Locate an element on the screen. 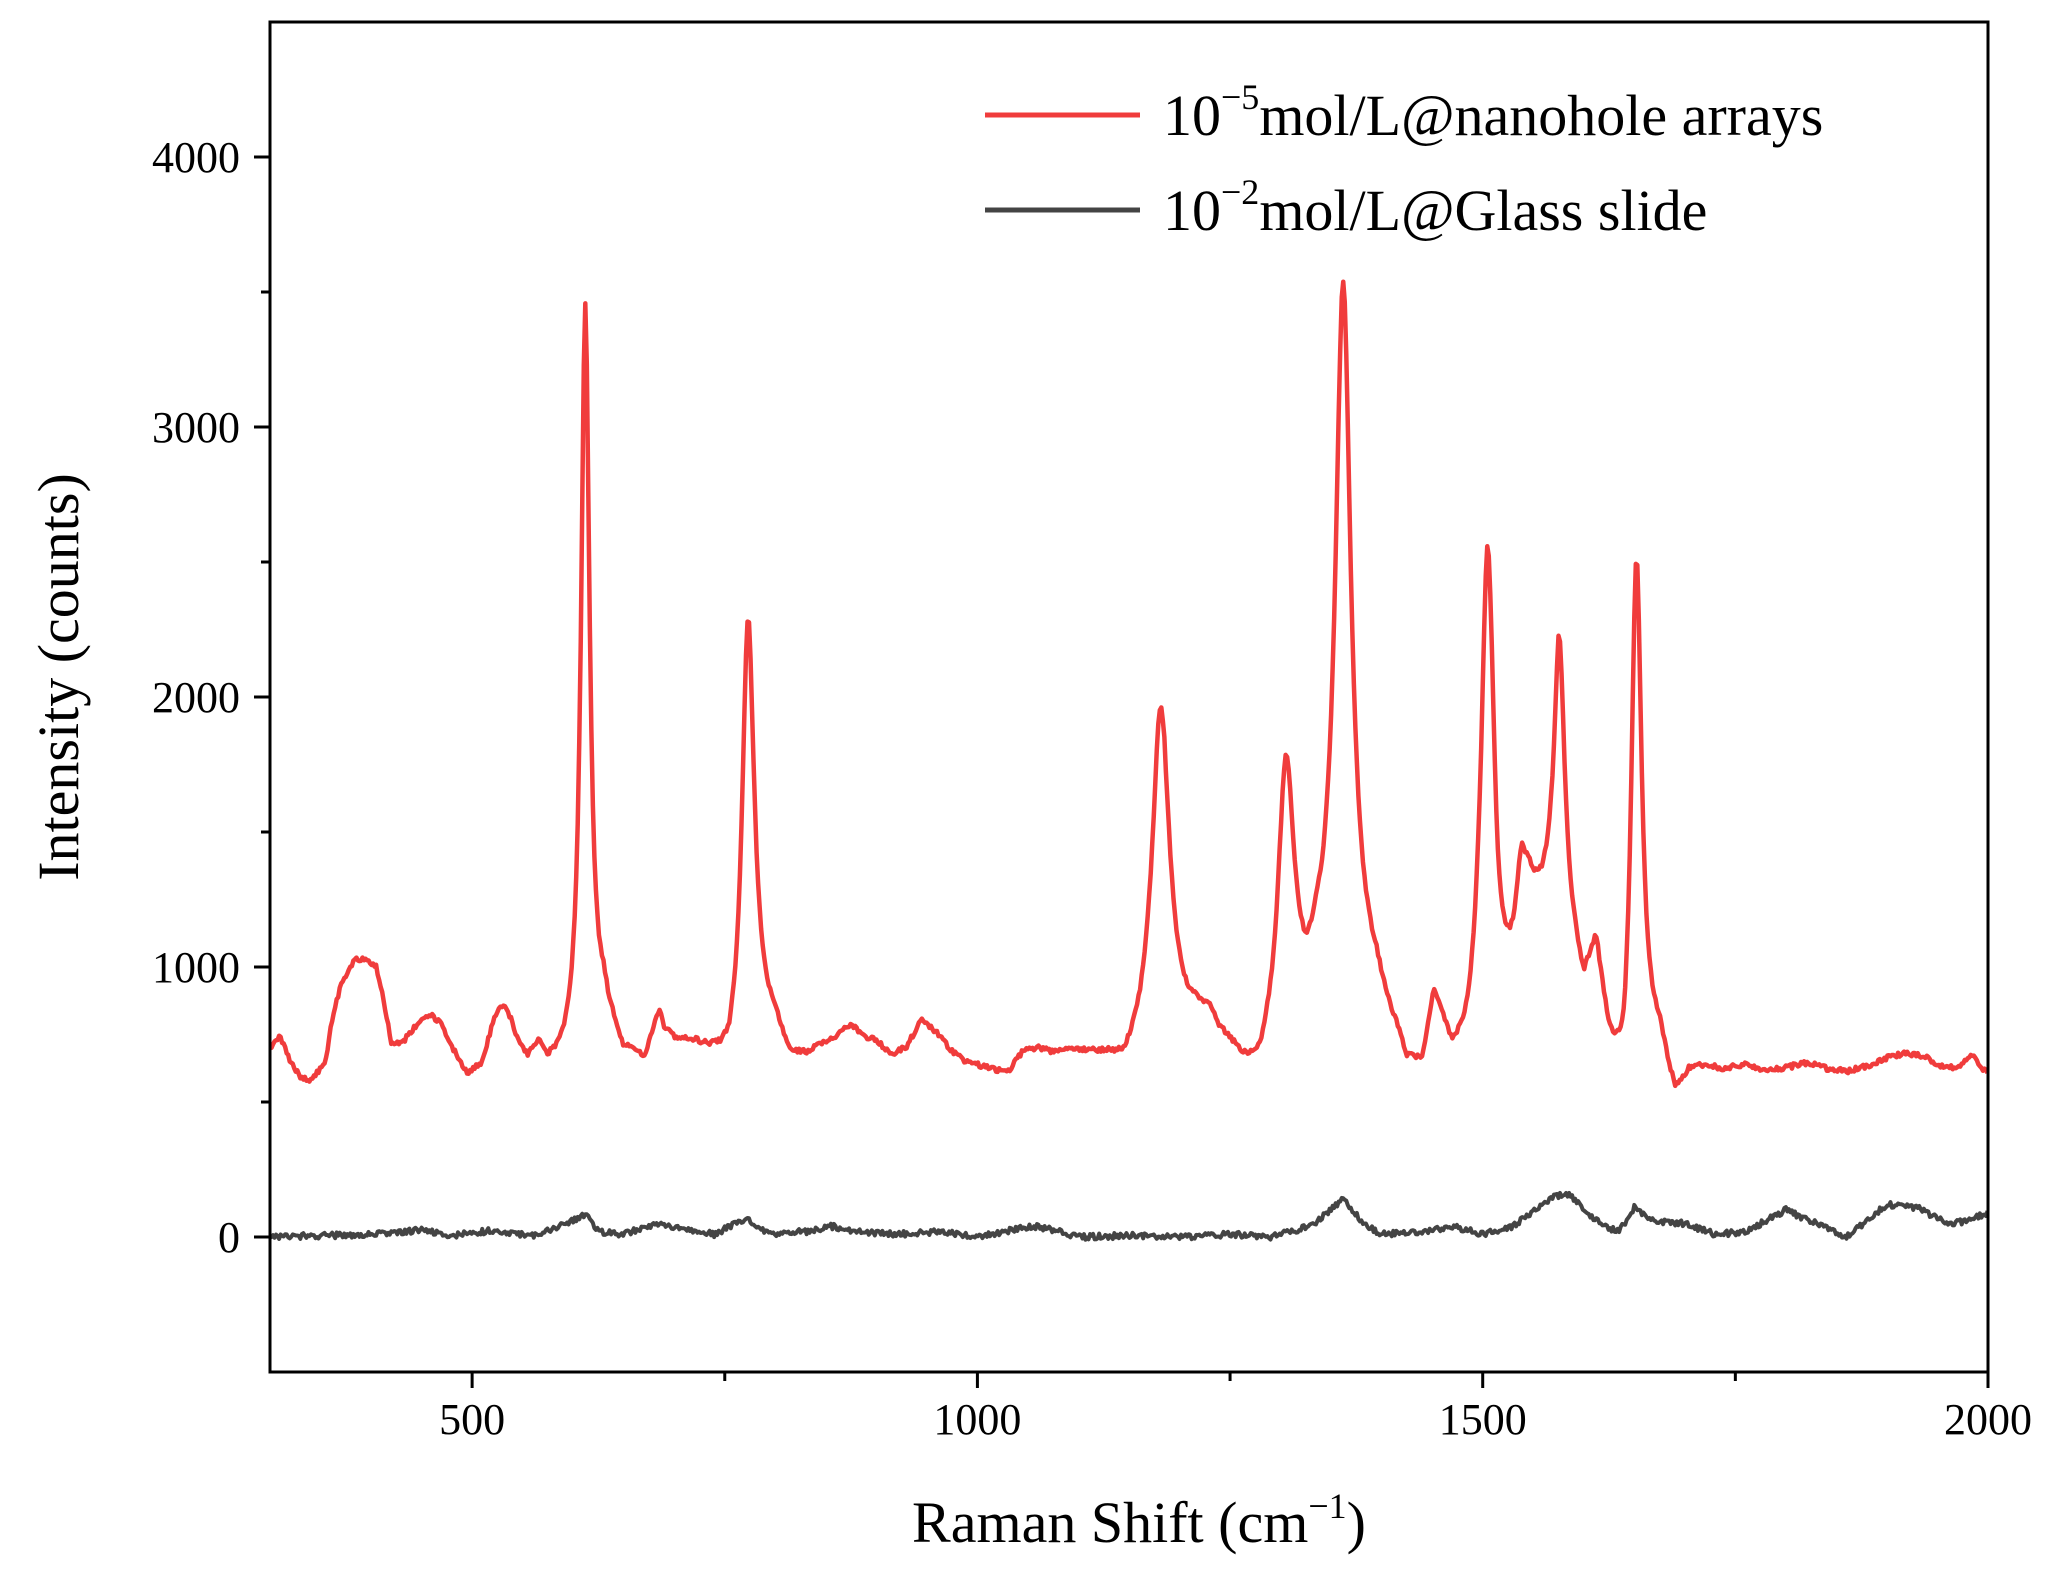  x-tick-label: 1500 is located at coordinates (1483, 1419).